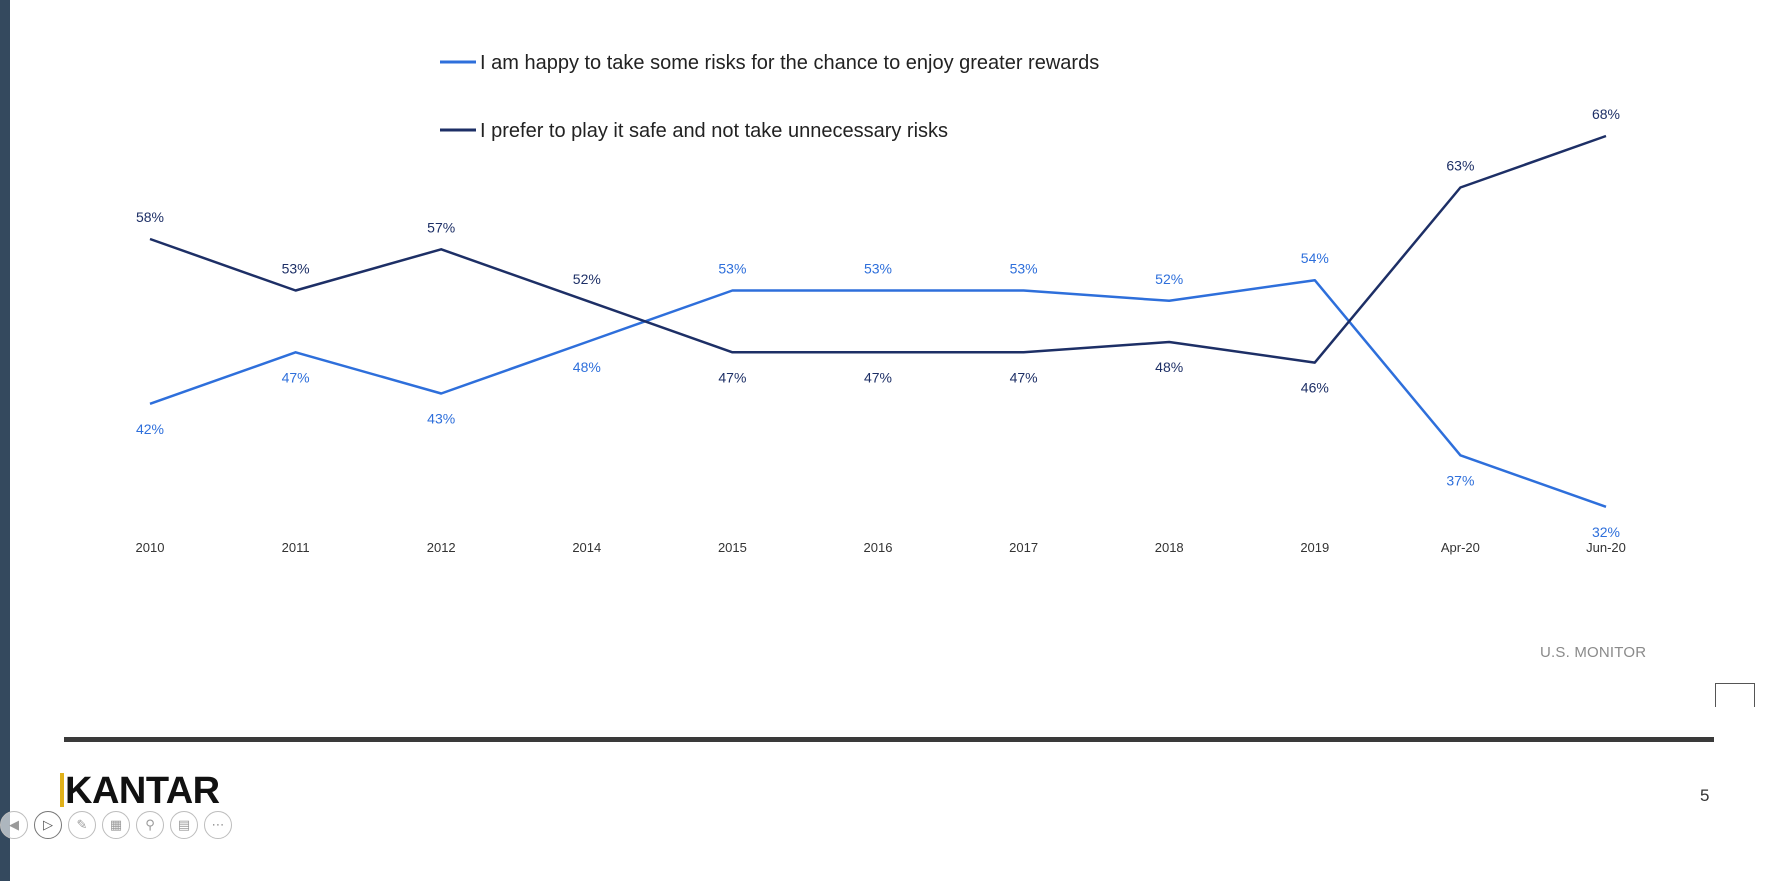  I want to click on logo-text: KANTAR, so click(142, 791).